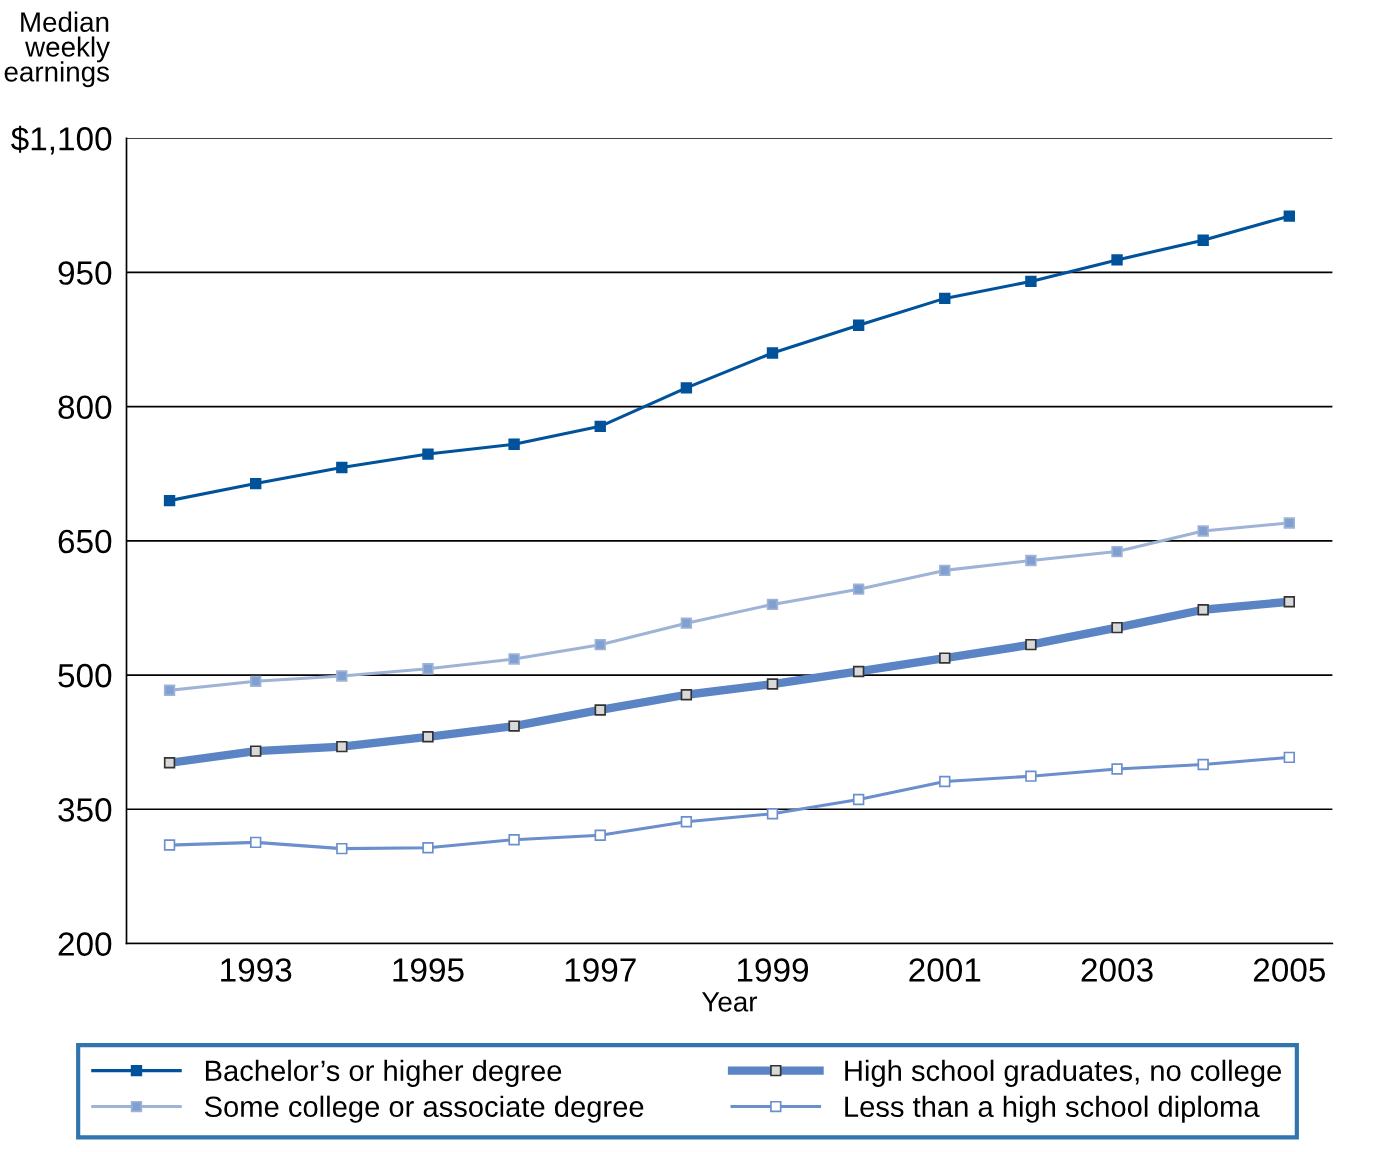 The height and width of the screenshot is (1152, 1375). What do you see at coordinates (85, 810) in the screenshot?
I see `y-tick-label: 350` at bounding box center [85, 810].